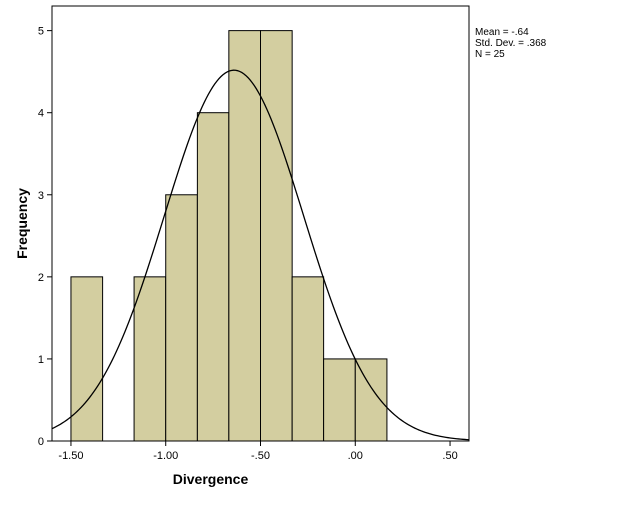  I want to click on x-tick-label: -1.00, so click(165, 456).